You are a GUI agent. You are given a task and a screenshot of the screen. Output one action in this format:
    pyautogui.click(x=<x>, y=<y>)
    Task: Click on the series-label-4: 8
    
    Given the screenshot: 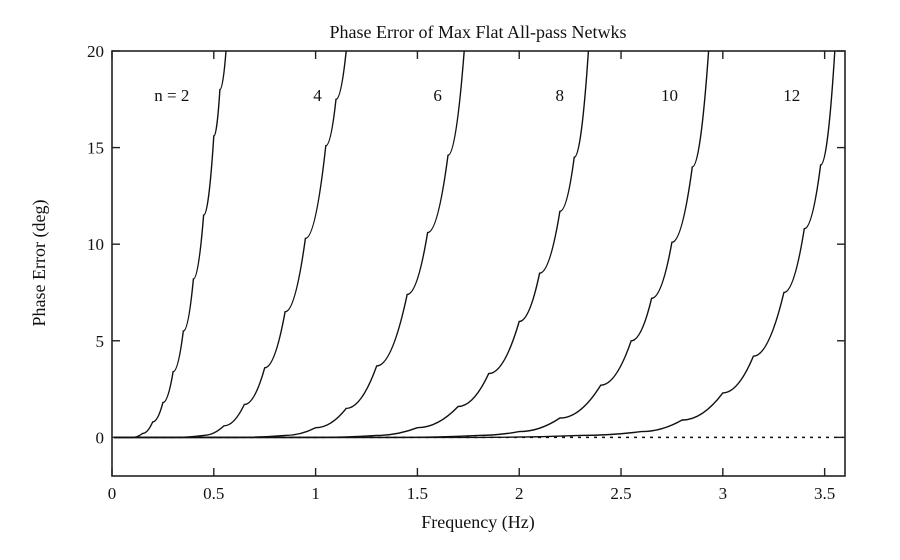 What is the action you would take?
    pyautogui.click(x=560, y=95)
    